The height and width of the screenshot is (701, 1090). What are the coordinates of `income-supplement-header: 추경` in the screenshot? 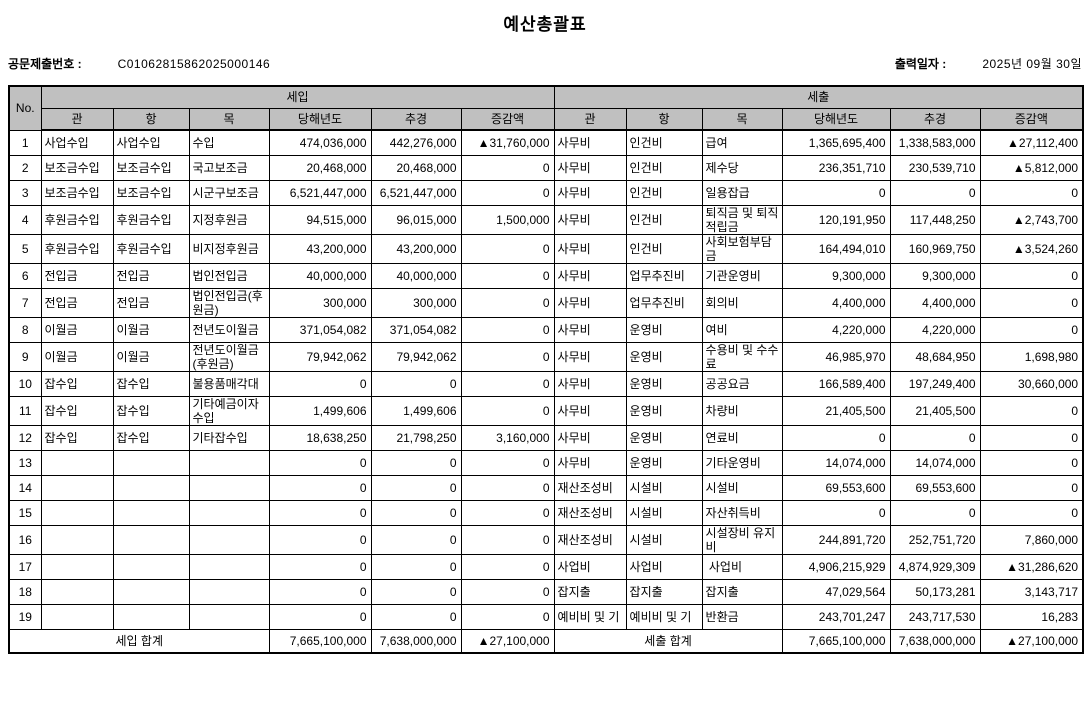 It's located at (416, 119).